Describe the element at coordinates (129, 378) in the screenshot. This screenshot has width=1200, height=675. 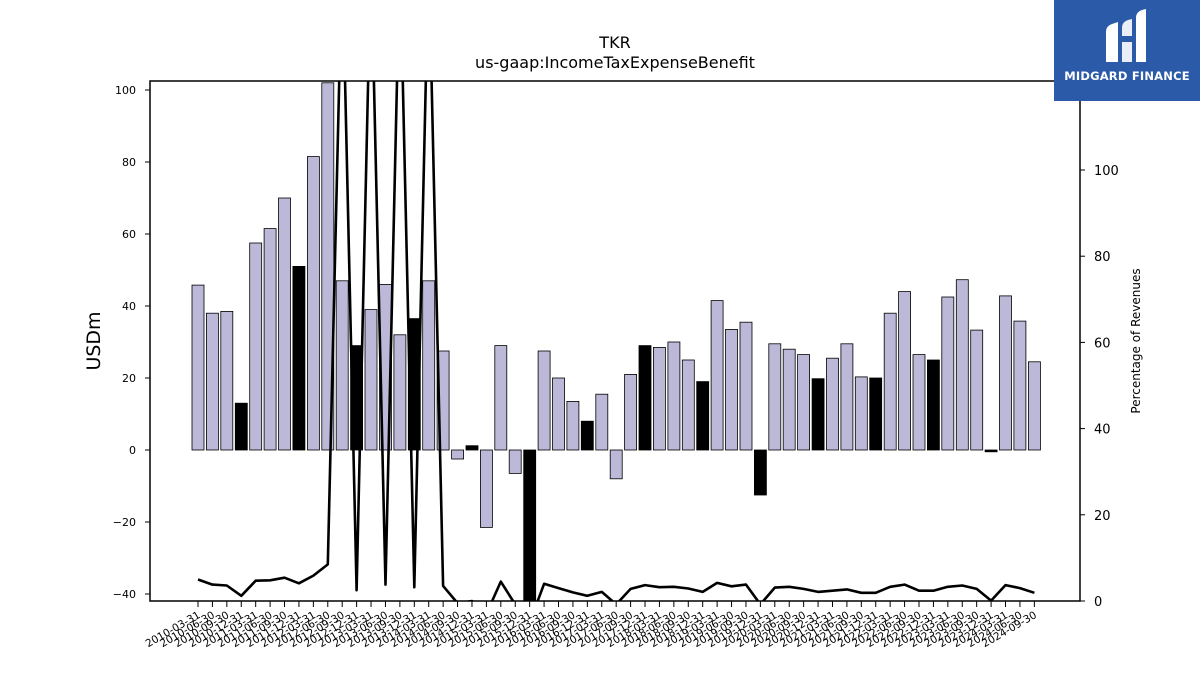
I see `y-tick-label: 20` at that location.